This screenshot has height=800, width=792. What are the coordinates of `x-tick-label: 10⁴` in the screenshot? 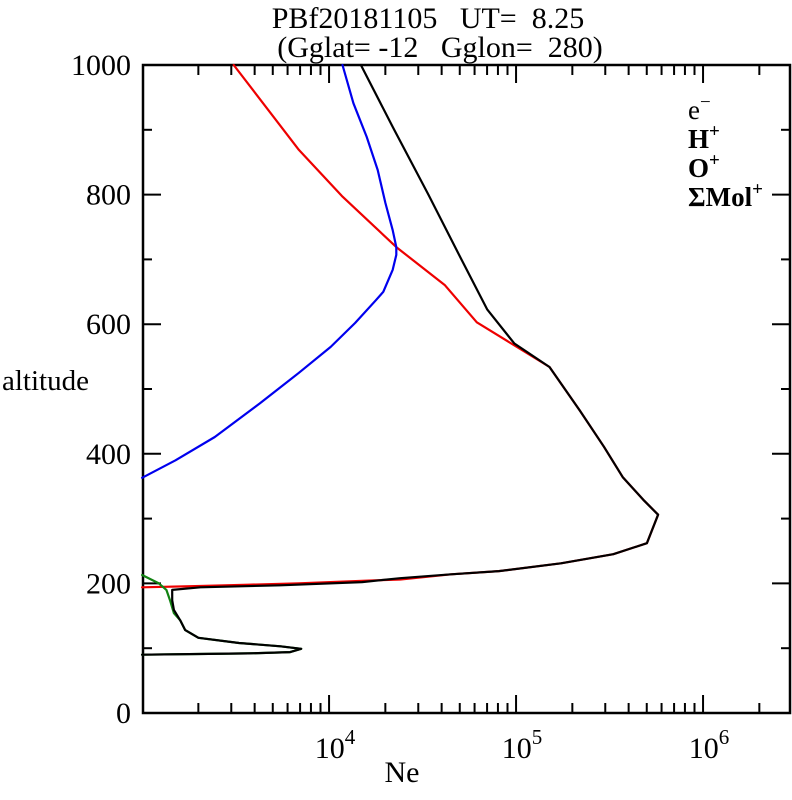 It's located at (335, 745).